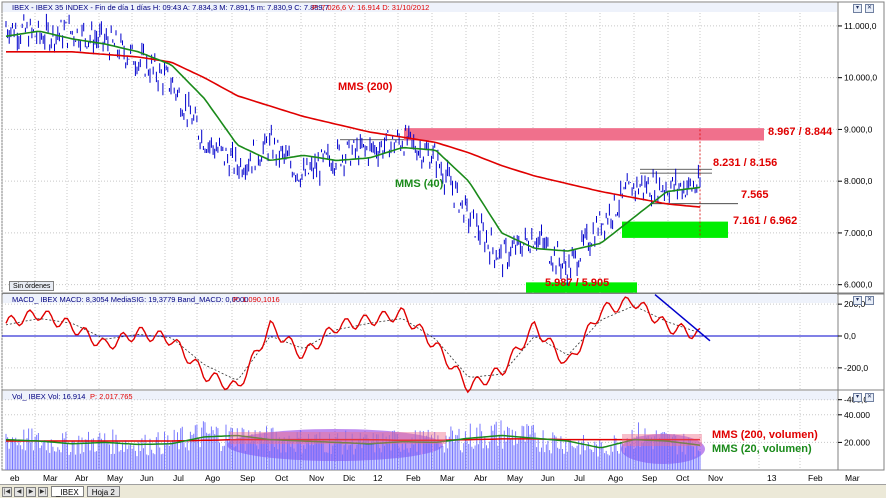 Image resolution: width=886 pixels, height=498 pixels. I want to click on macd-panel-settings-icon: ▾, so click(857, 300).